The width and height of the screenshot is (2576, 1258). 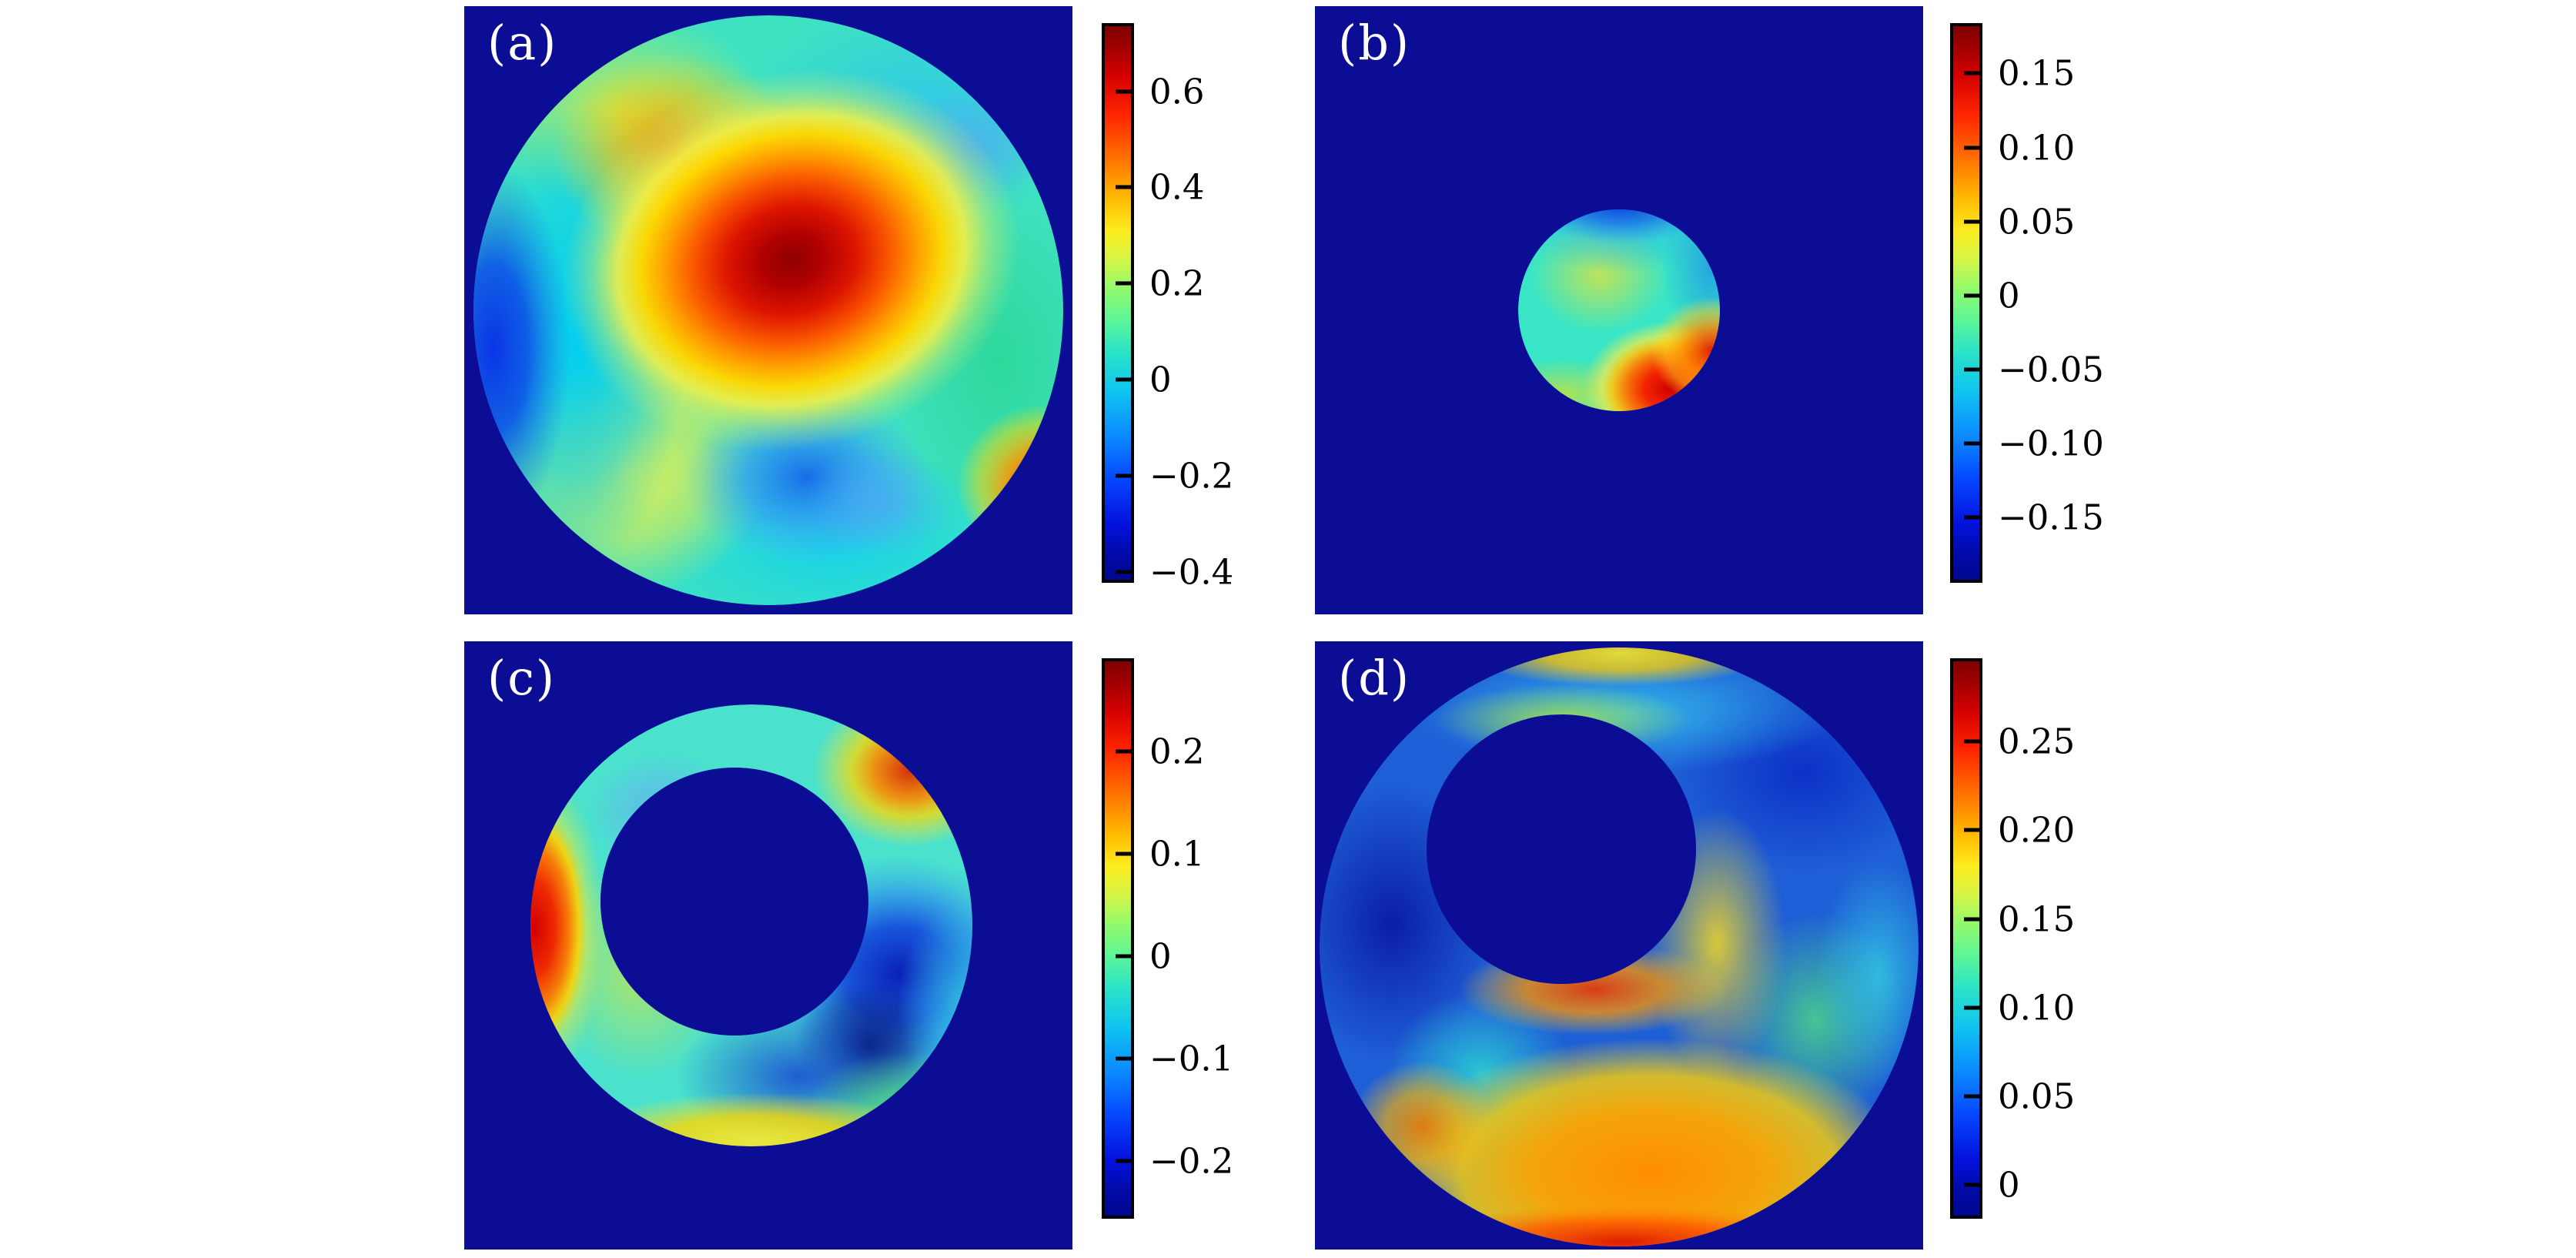 I want to click on colorbar-tick-label: −0.05, so click(x=2051, y=369).